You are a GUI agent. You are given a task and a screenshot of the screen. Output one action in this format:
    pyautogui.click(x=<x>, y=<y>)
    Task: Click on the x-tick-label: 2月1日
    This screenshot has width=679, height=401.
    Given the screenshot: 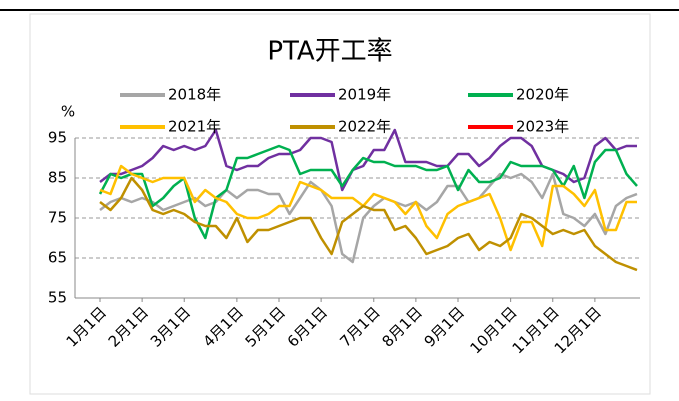 What is the action you would take?
    pyautogui.click(x=128, y=326)
    